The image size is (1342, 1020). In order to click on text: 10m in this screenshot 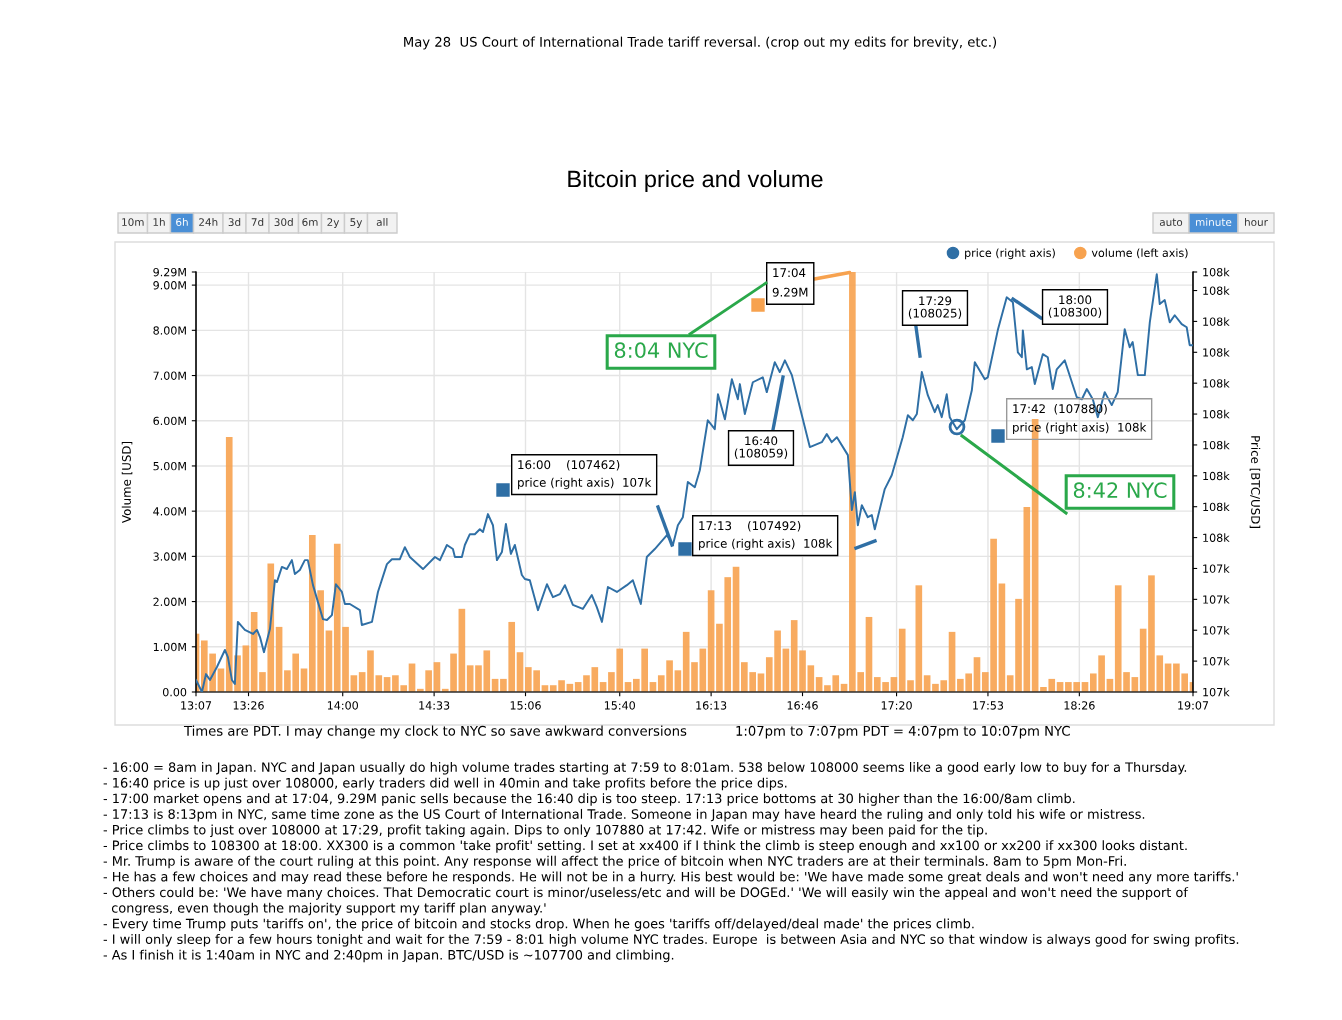, I will do `click(133, 222)`.